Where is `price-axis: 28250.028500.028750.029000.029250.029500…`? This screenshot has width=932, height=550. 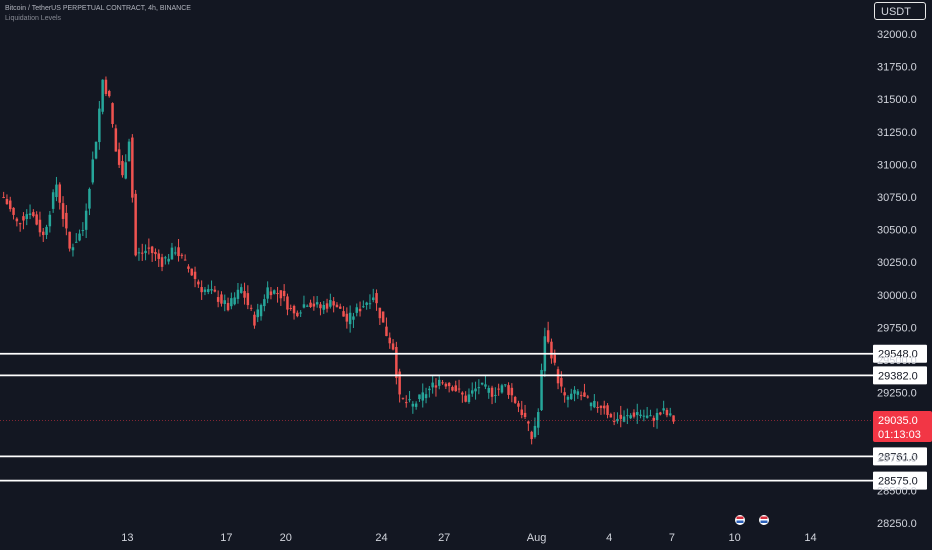 price-axis: 28250.028500.028750.029000.029250.029500… is located at coordinates (897, 279).